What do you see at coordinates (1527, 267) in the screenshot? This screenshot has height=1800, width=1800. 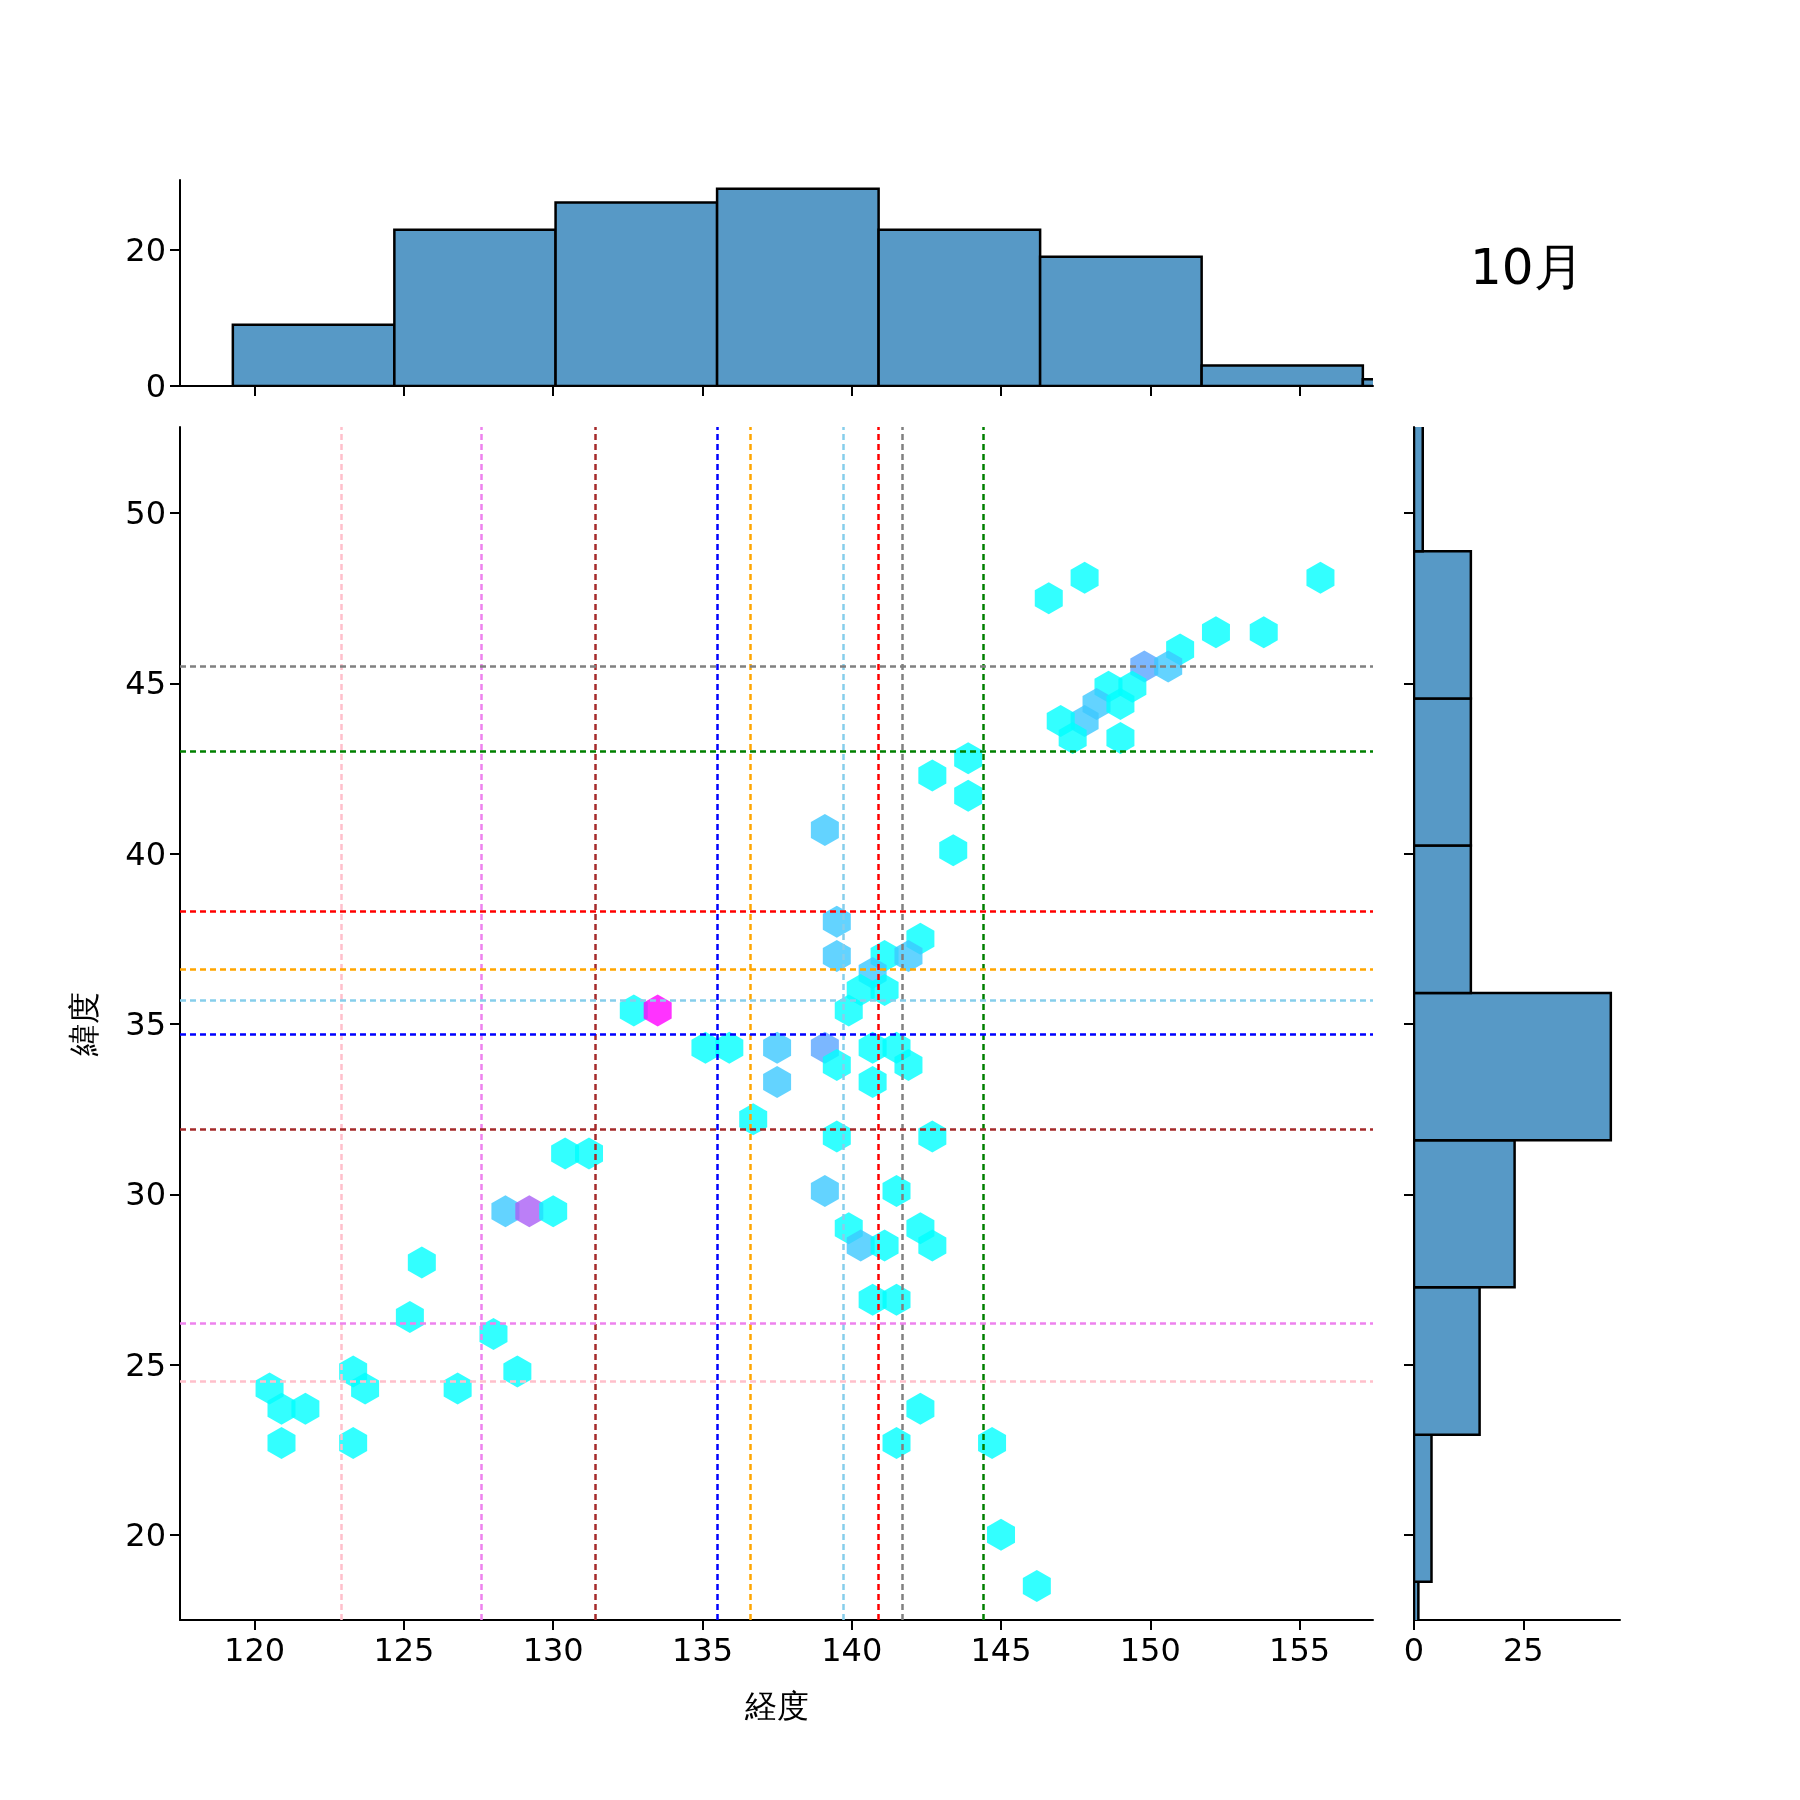 I see `text: 10月` at bounding box center [1527, 267].